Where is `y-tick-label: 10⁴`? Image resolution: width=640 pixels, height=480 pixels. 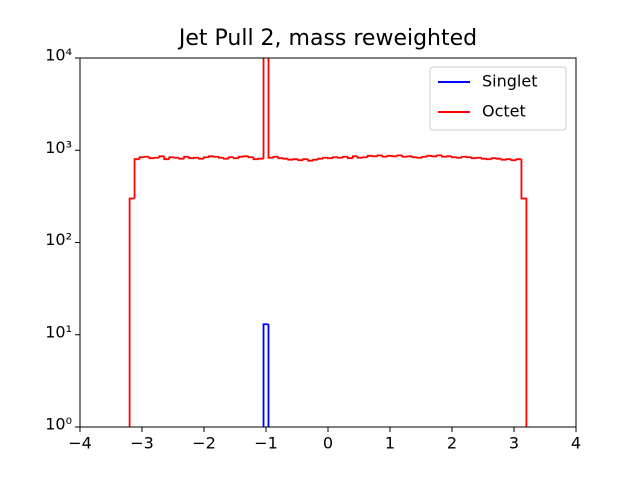
y-tick-label: 10⁴ is located at coordinates (58, 55).